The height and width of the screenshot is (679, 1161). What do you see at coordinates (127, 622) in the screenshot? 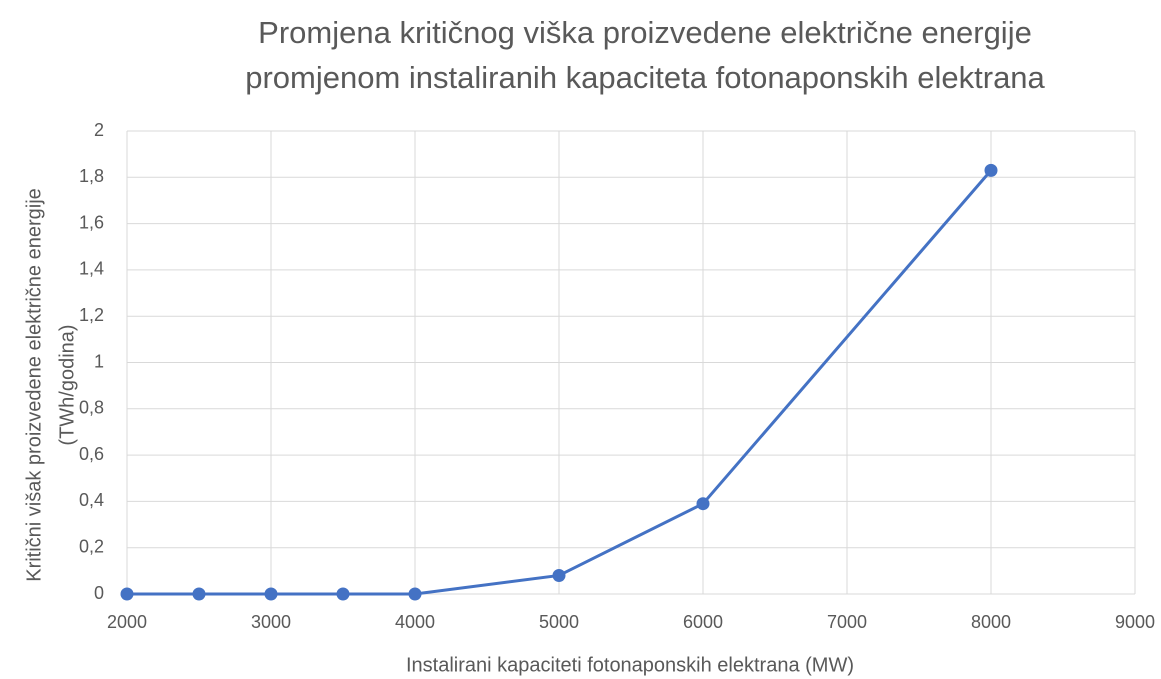
I see `x-tick-label: 2000` at bounding box center [127, 622].